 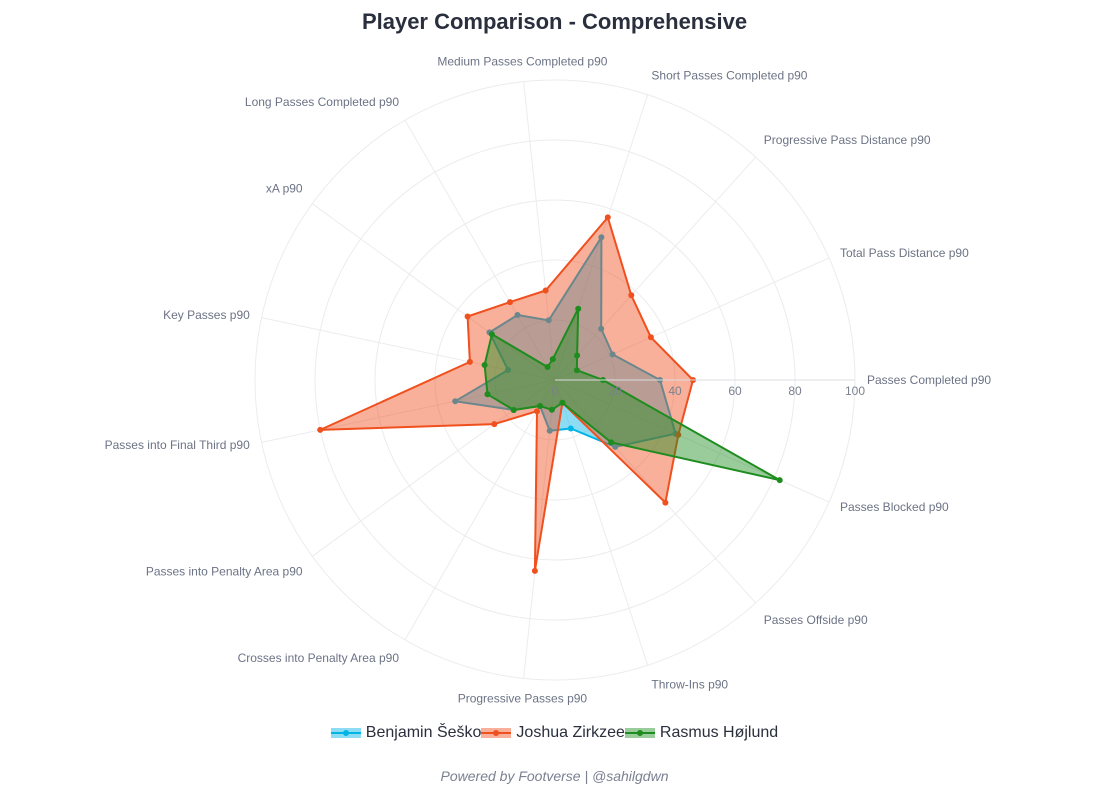 I want to click on axis-label: Passes Completed p90, so click(x=929, y=380).